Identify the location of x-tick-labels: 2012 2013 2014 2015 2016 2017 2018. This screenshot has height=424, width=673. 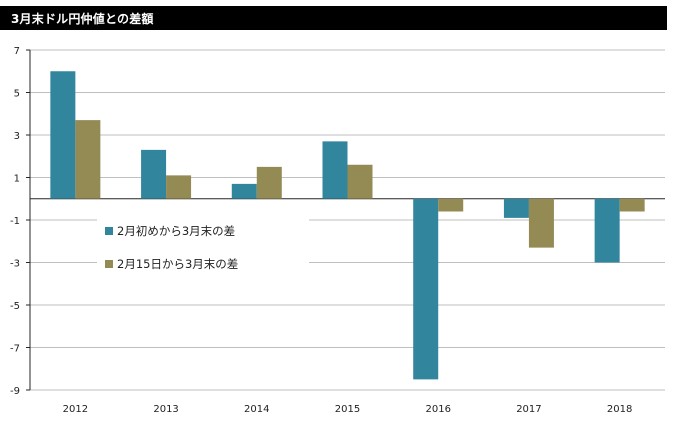
(348, 409).